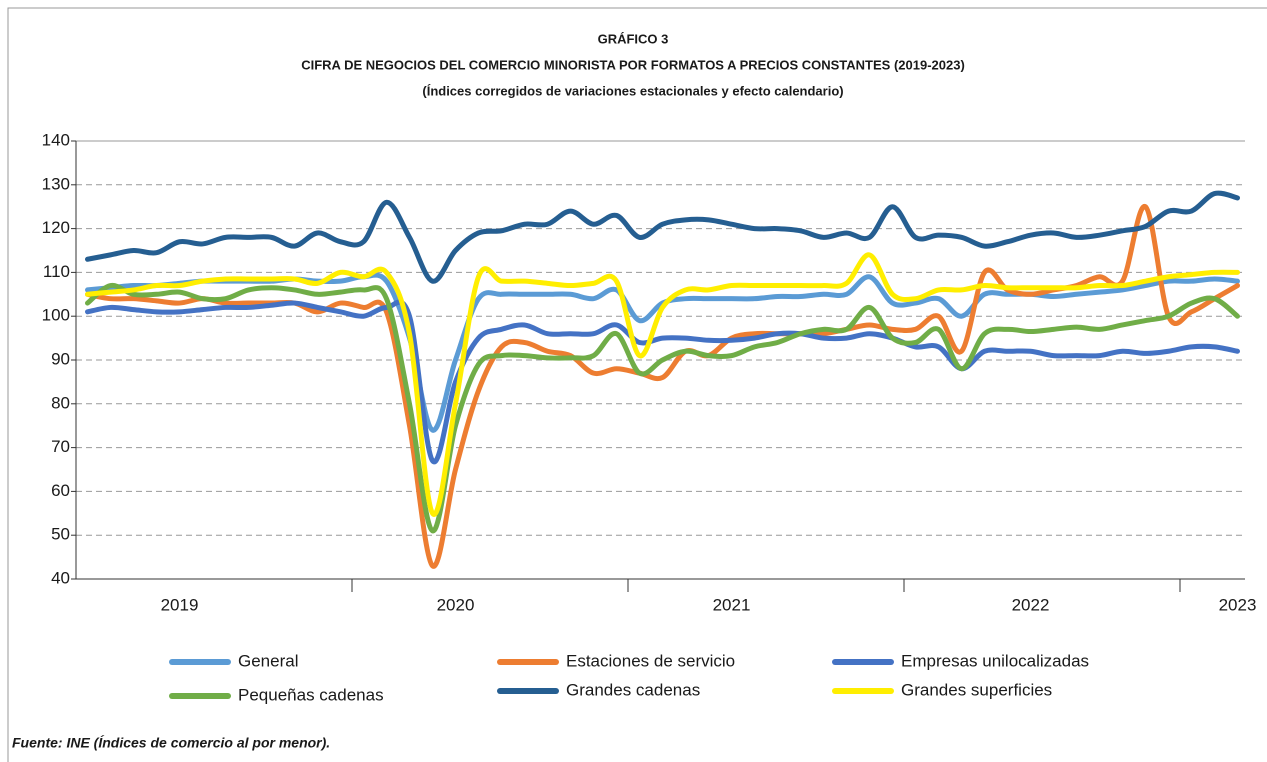 The image size is (1267, 762). What do you see at coordinates (995, 660) in the screenshot?
I see `legend-label: Empresas unilocalizadas` at bounding box center [995, 660].